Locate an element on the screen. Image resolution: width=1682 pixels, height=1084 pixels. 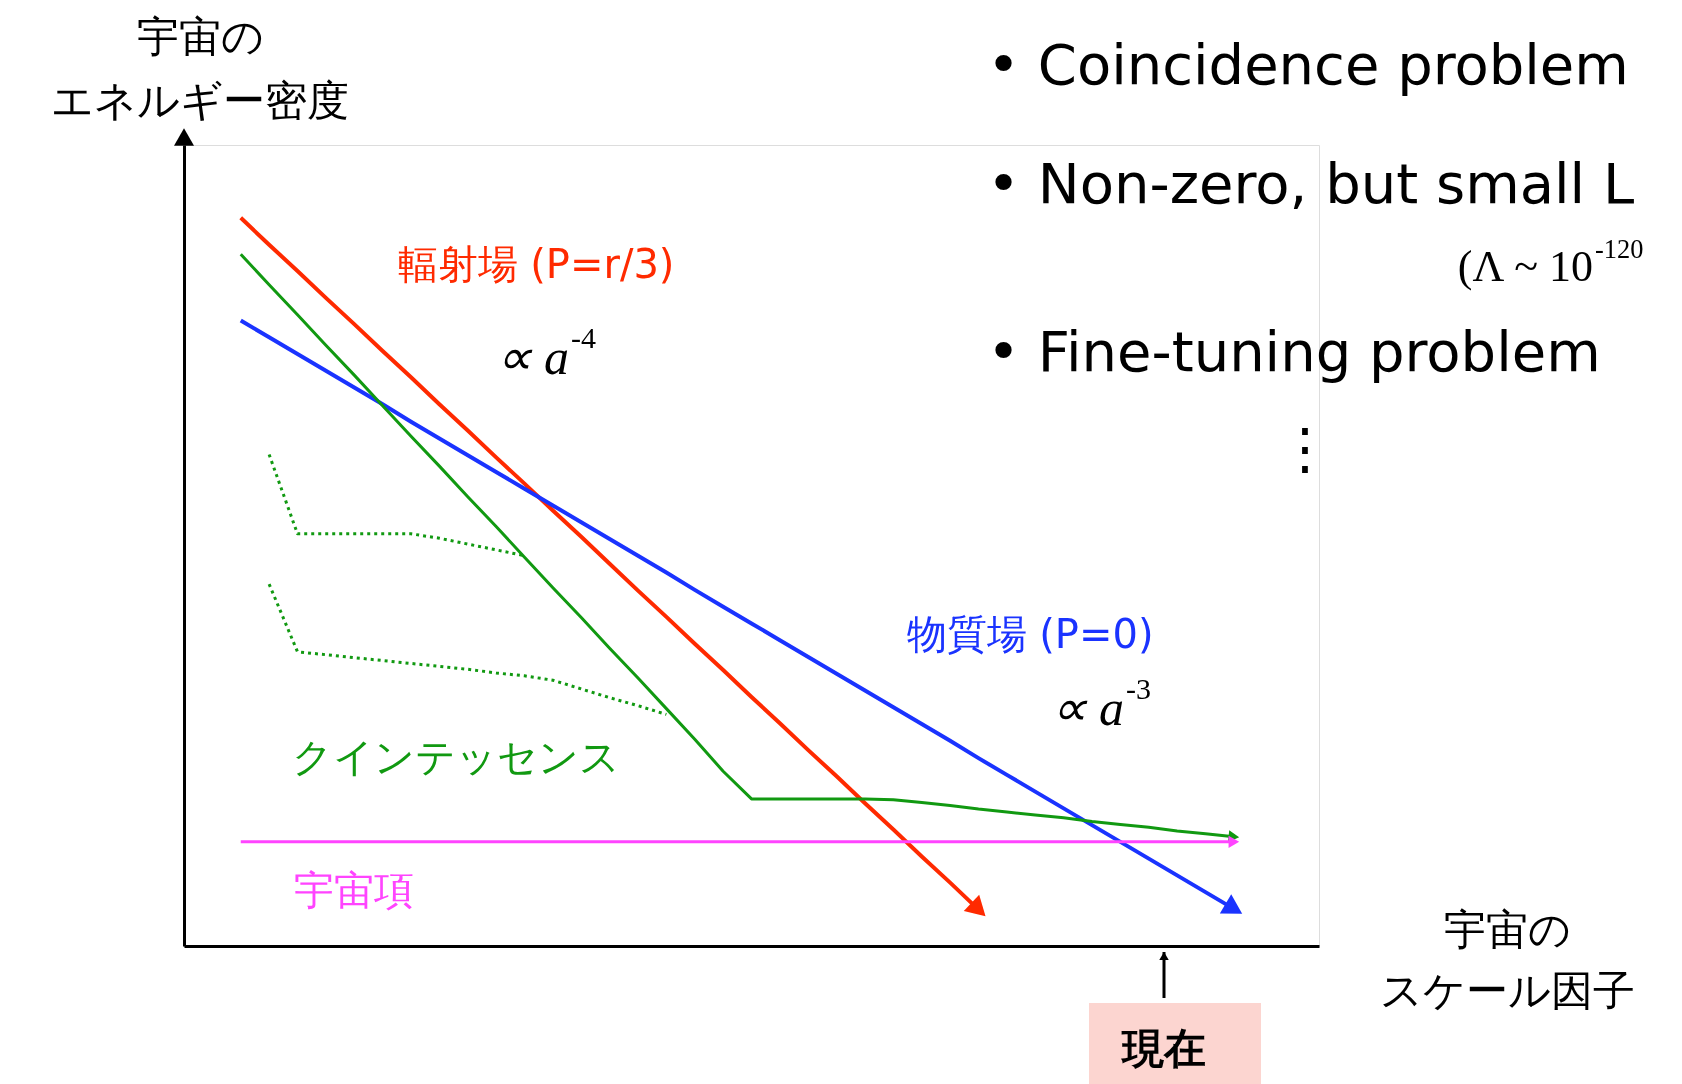
text: • Coincidence problem is located at coordinates (1308, 64).